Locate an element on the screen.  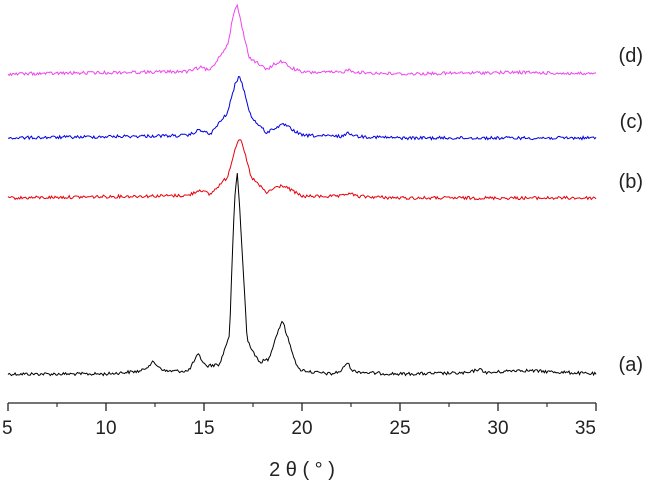
series-label-0: (a) is located at coordinates (631, 365).